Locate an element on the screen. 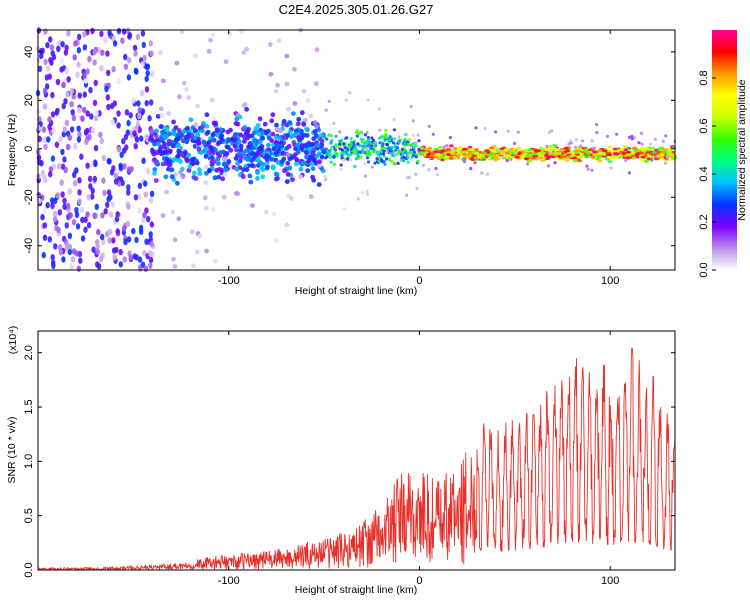 This screenshot has height=600, width=750. snr-x-axis-label: Height of straight line (km) is located at coordinates (356, 590).